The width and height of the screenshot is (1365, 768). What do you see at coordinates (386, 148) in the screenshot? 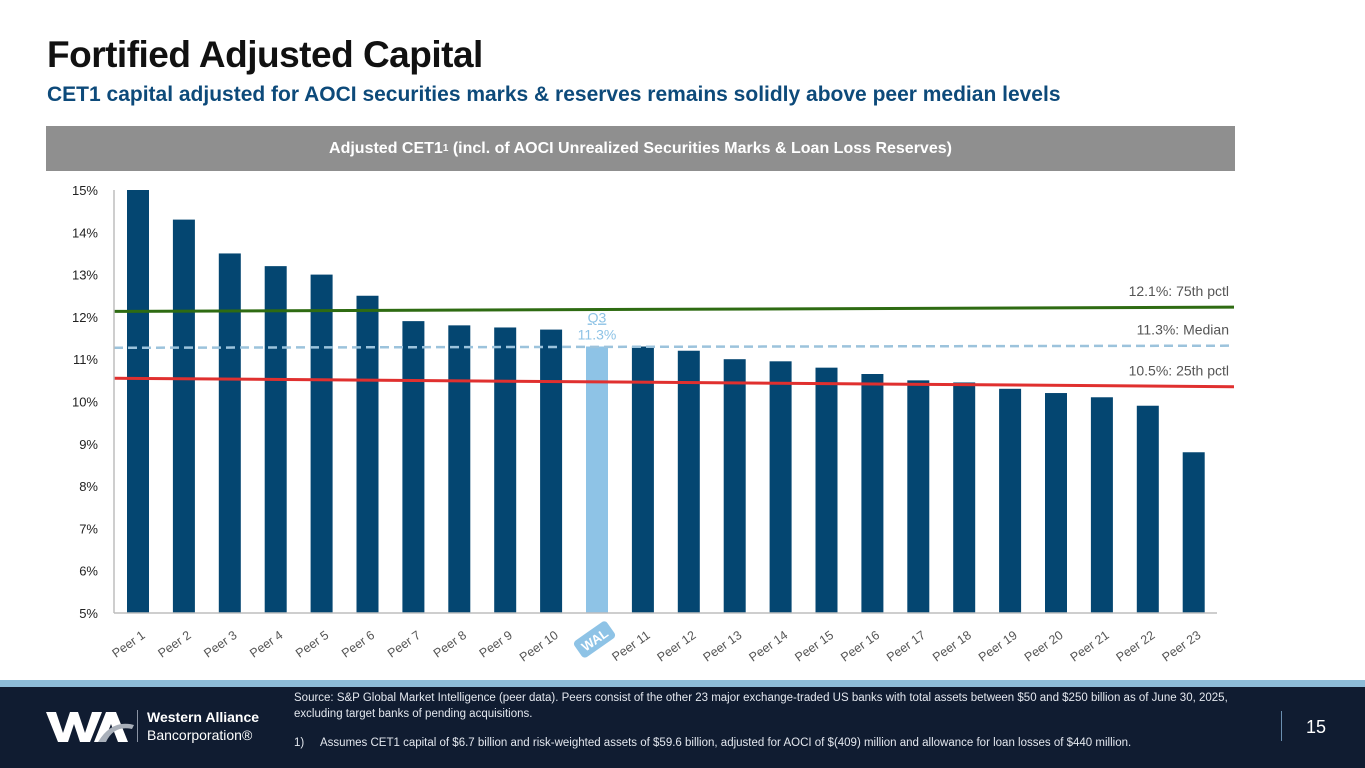
I see `chart-title: Adjusted CET1` at bounding box center [386, 148].